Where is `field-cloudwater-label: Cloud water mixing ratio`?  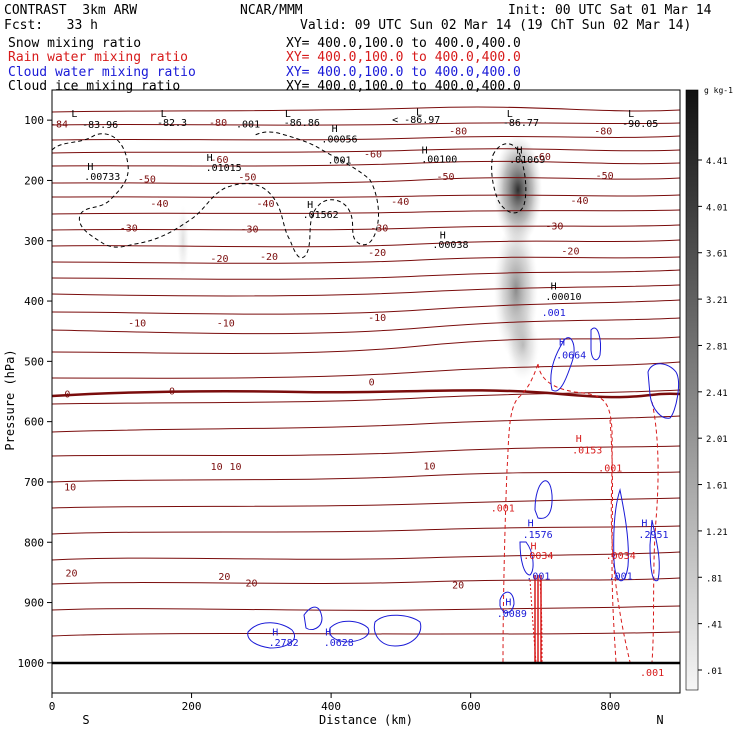 field-cloudwater-label: Cloud water mixing ratio is located at coordinates (102, 72).